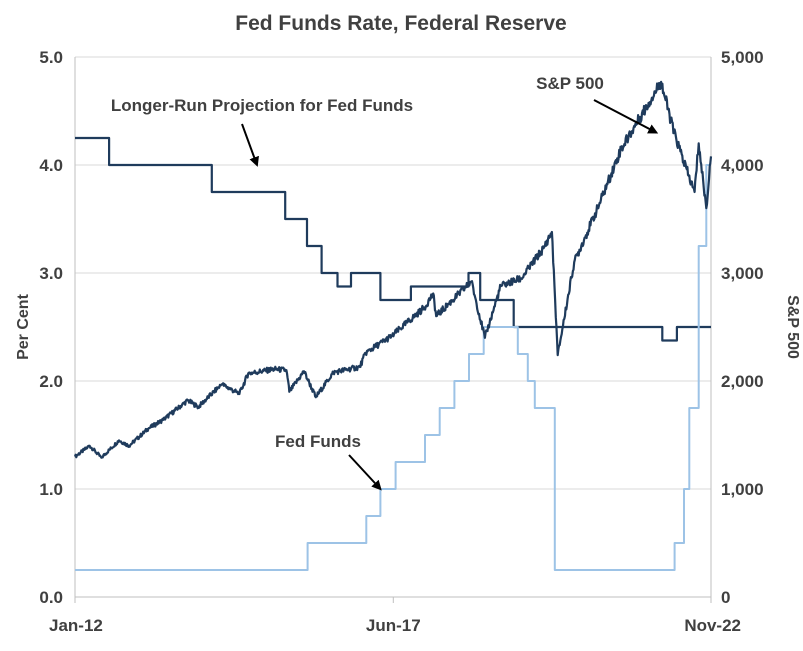 Image resolution: width=803 pixels, height=651 pixels. I want to click on y-right-tick-label: 3,000, so click(742, 273).